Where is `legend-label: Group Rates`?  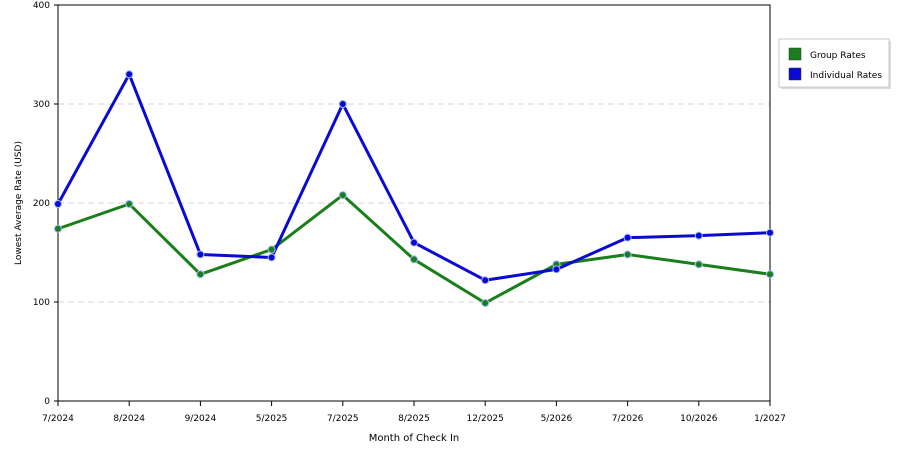
legend-label: Group Rates is located at coordinates (838, 56).